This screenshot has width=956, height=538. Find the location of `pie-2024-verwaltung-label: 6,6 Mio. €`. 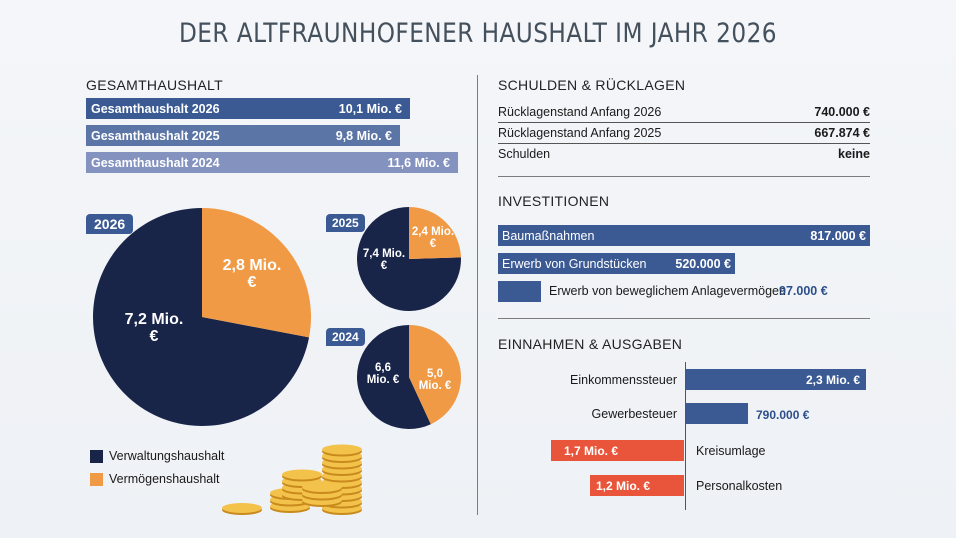

pie-2024-verwaltung-label: 6,6 Mio. € is located at coordinates (383, 374).